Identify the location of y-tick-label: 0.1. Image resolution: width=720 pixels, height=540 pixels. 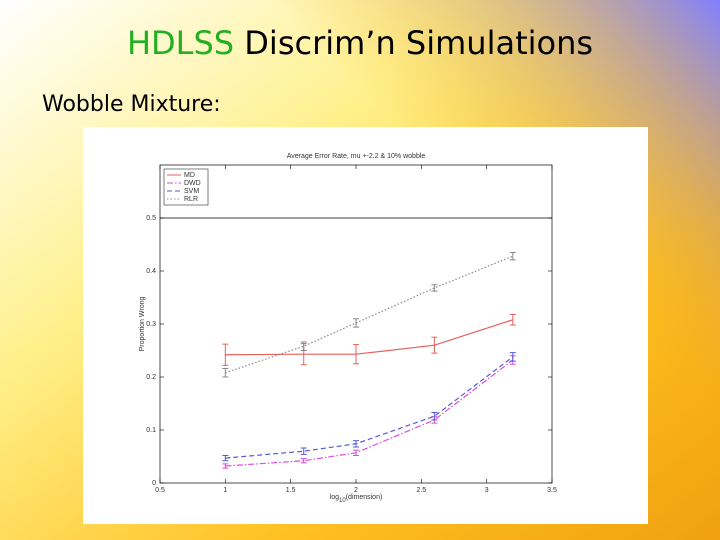
(151, 430).